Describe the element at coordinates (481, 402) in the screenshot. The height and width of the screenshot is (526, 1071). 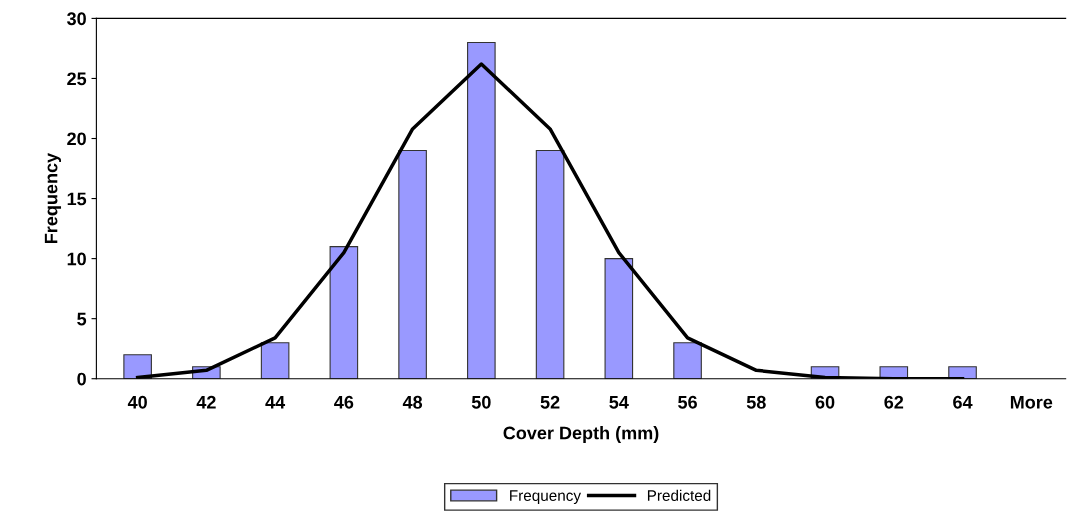
I see `x-tick-label: 50` at that location.